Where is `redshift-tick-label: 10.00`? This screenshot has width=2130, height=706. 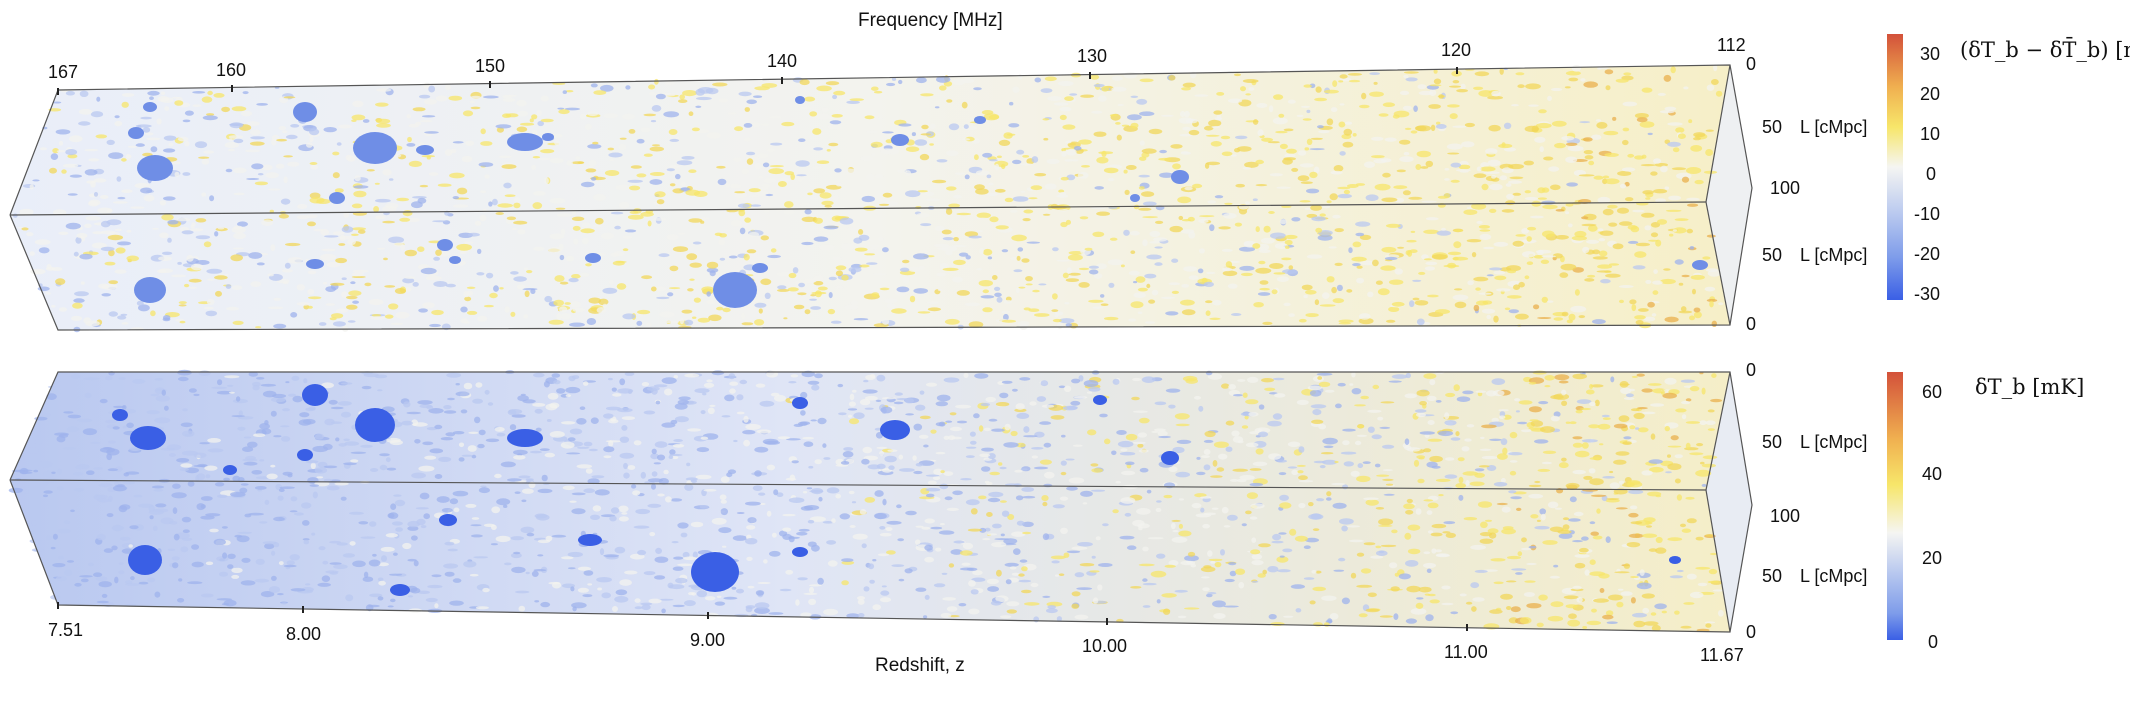 redshift-tick-label: 10.00 is located at coordinates (1105, 646).